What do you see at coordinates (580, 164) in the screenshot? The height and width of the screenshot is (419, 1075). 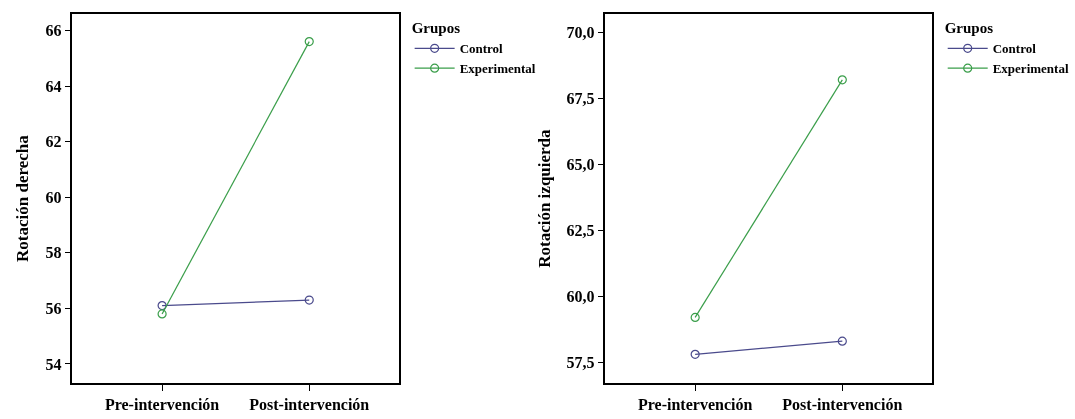 I see `y-tick-label: 65,0` at bounding box center [580, 164].